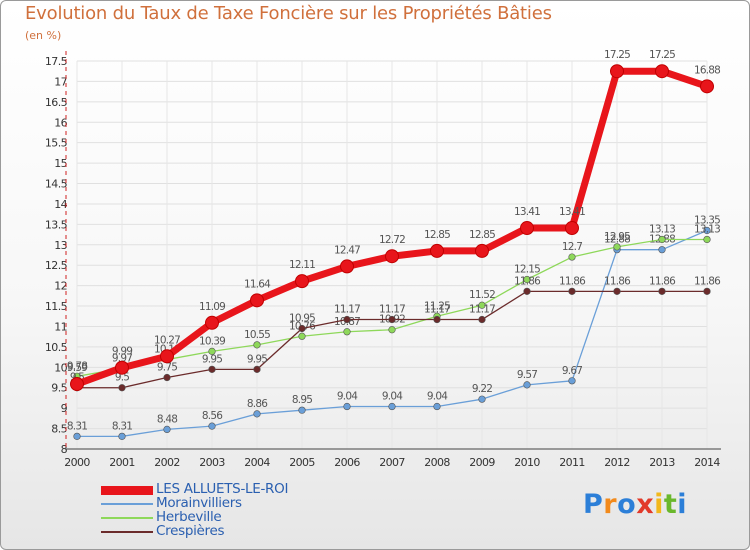  What do you see at coordinates (617, 237) in the screenshot?
I see `data-label: 12.95` at bounding box center [617, 237].